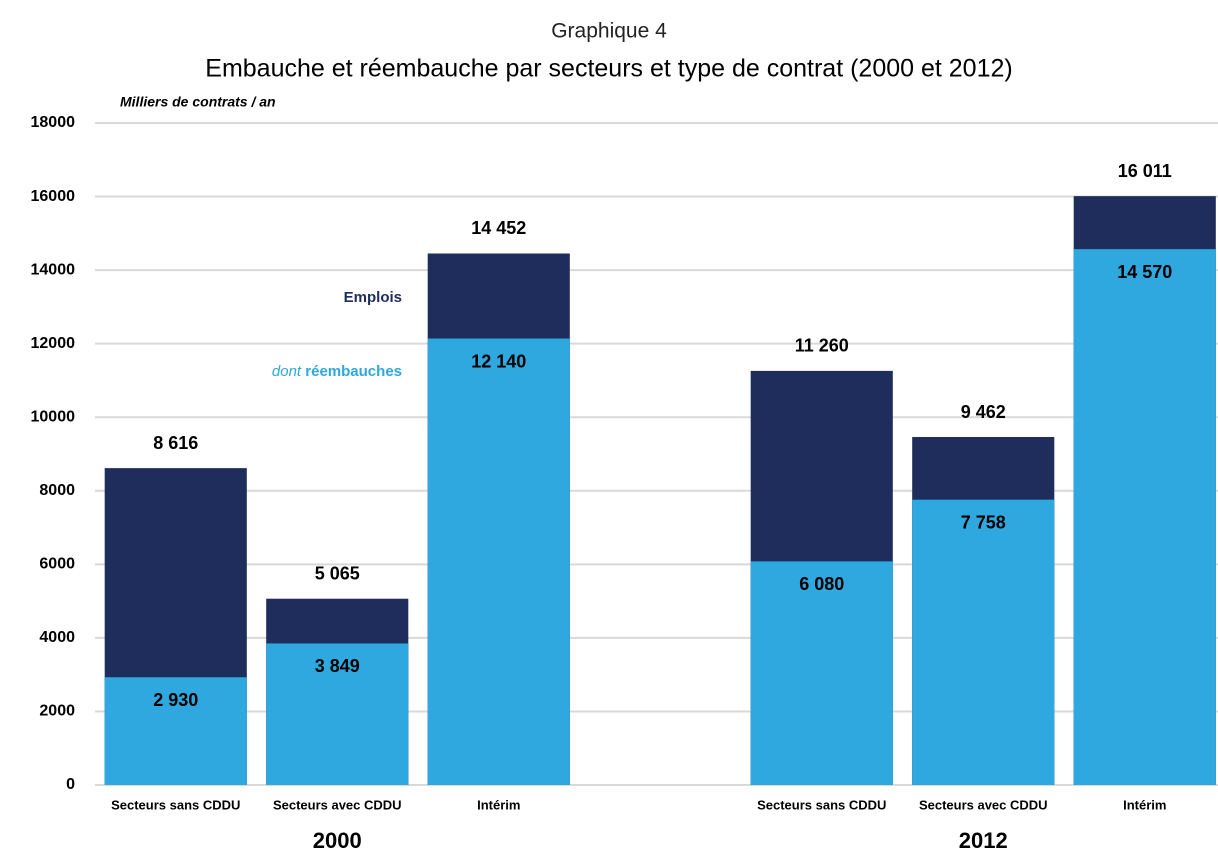 This screenshot has height=853, width=1218. Describe the element at coordinates (1145, 171) in the screenshot. I see `data-label: 16 011` at that location.